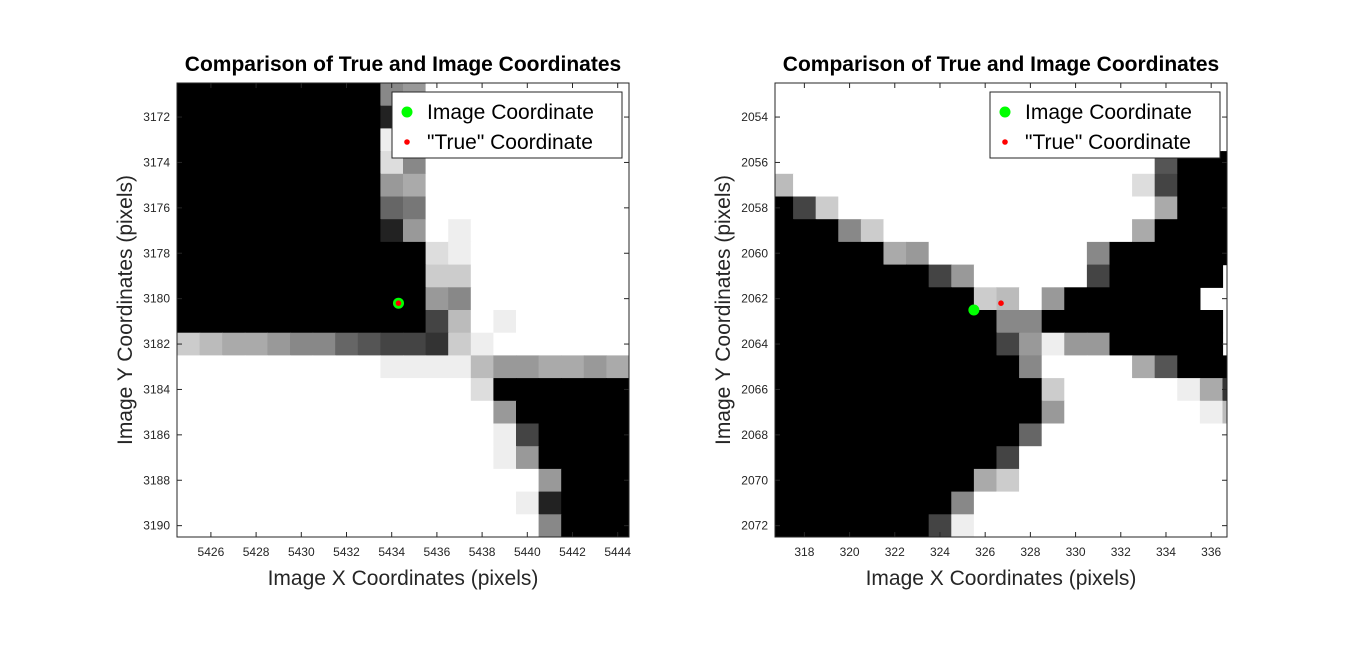  Describe the element at coordinates (754, 299) in the screenshot. I see `y-tick-label: 2062` at that location.